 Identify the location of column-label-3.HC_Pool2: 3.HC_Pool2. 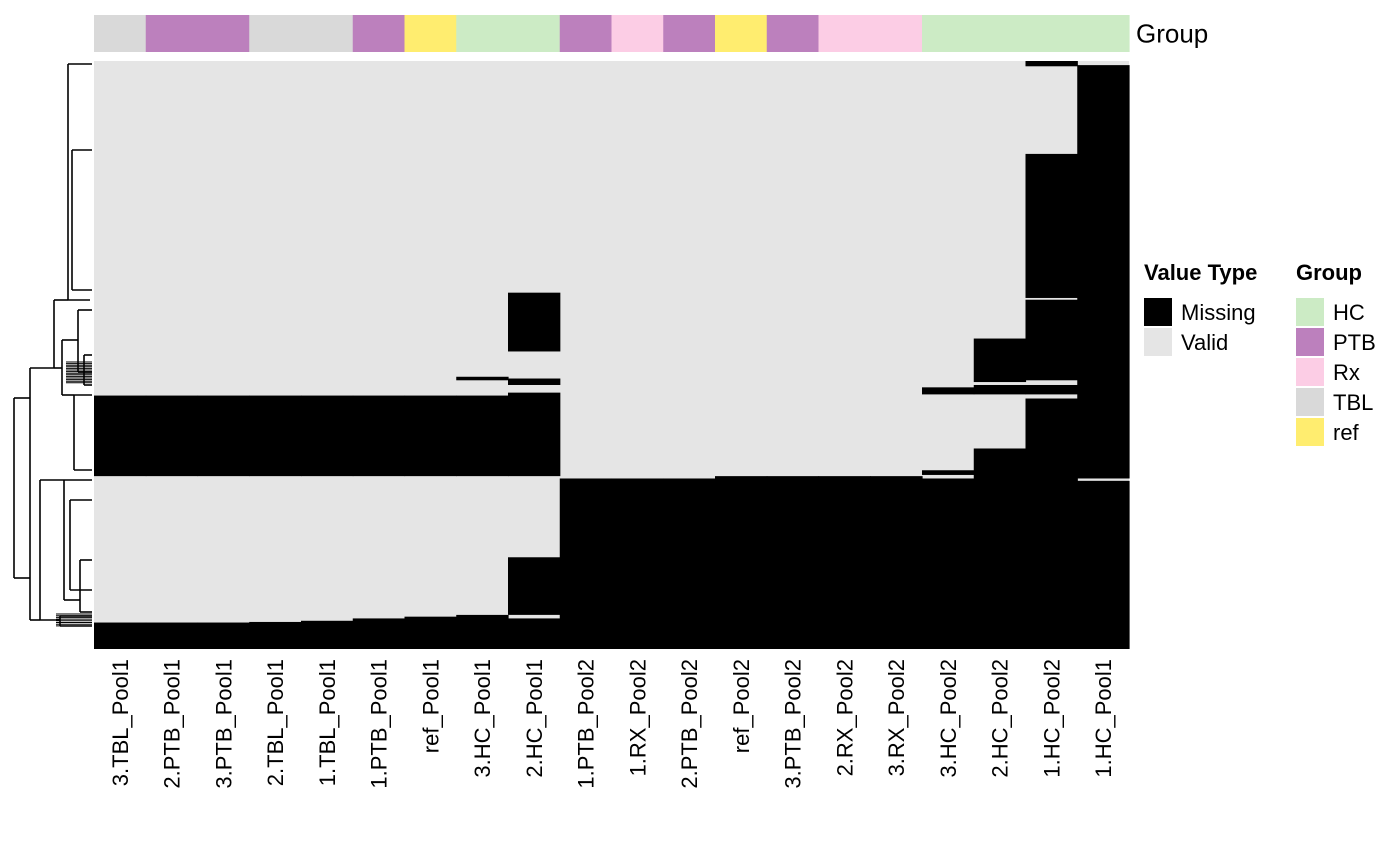
(948, 718).